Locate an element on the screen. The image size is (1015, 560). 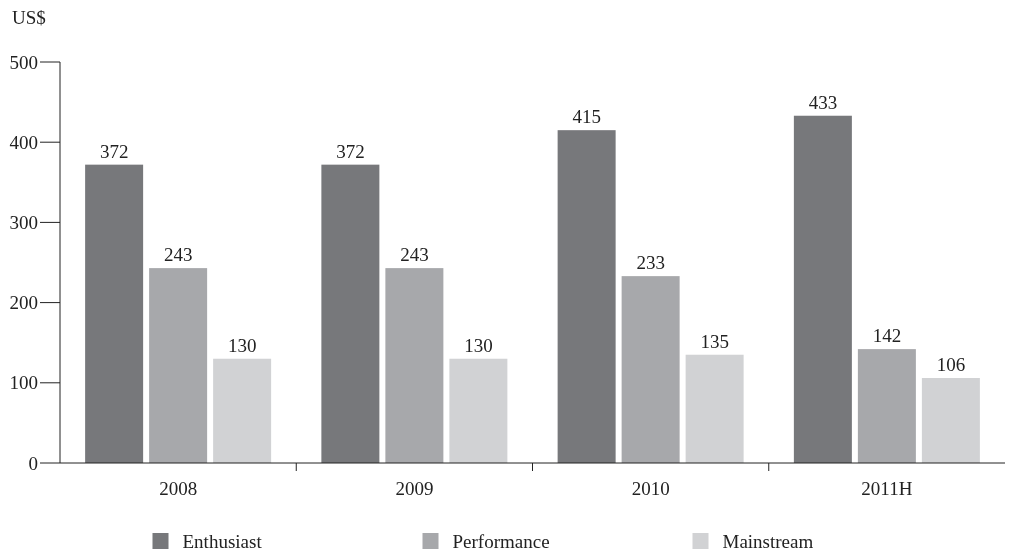
x-tick-label: 2009 is located at coordinates (414, 488).